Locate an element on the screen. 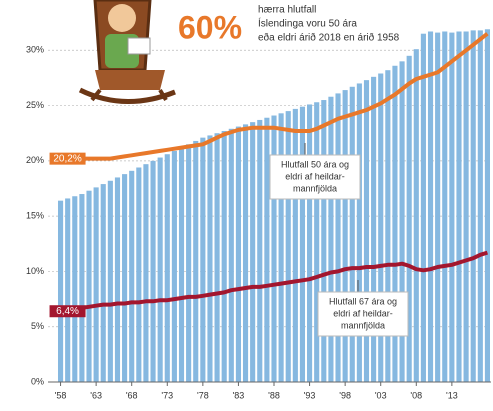 The width and height of the screenshot is (493, 411). y-tick-label: 10% is located at coordinates (35, 271).